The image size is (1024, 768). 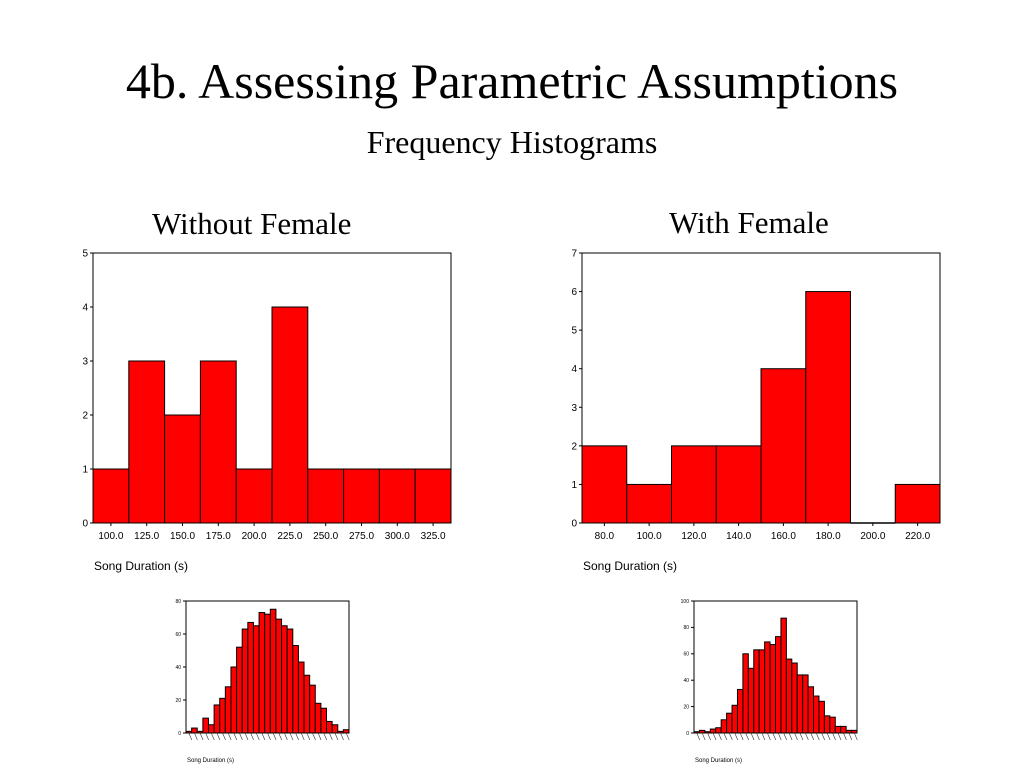 I want to click on chart-title-with-female: With Female, so click(x=749, y=222).